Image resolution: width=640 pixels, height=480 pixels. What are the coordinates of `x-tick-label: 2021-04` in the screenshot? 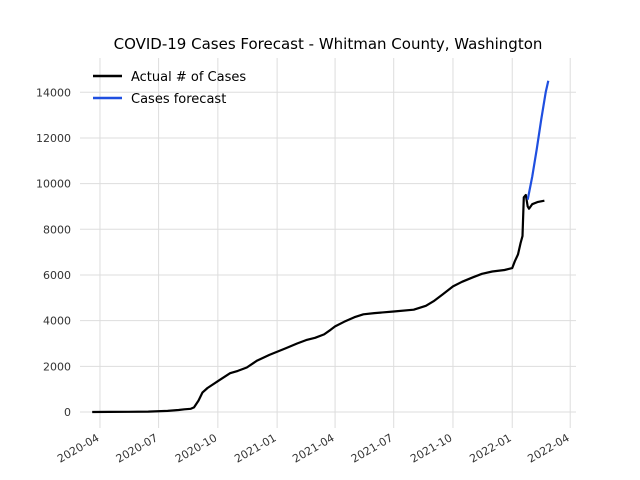 It's located at (313, 448).